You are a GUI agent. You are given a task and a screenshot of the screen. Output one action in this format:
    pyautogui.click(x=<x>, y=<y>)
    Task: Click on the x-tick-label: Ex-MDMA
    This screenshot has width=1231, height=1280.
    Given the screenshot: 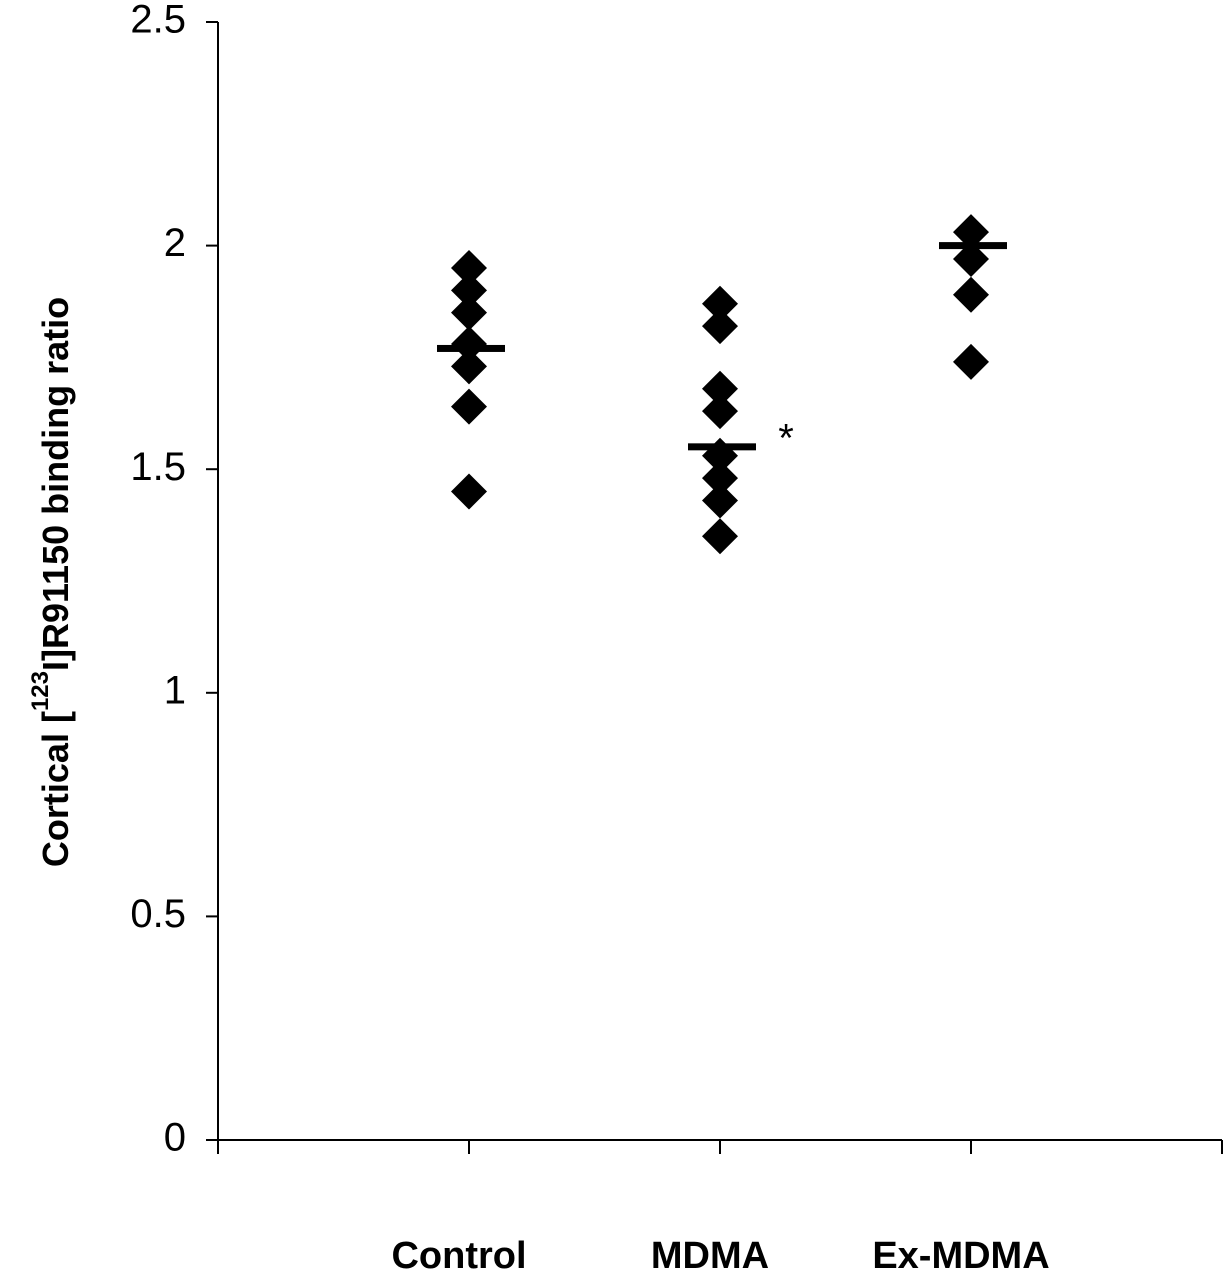 What is the action you would take?
    pyautogui.click(x=960, y=1256)
    